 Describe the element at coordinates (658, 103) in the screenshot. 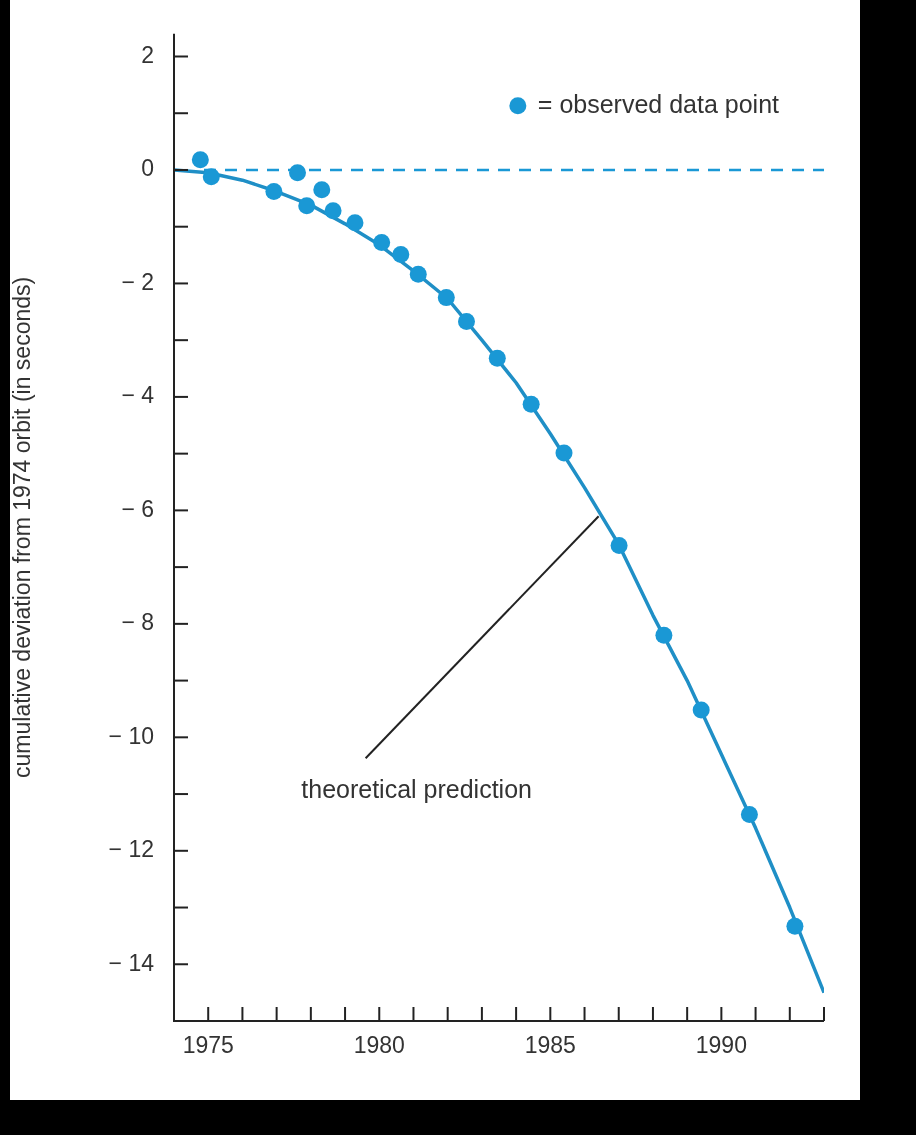

I see `legend-label: = observed data point` at that location.